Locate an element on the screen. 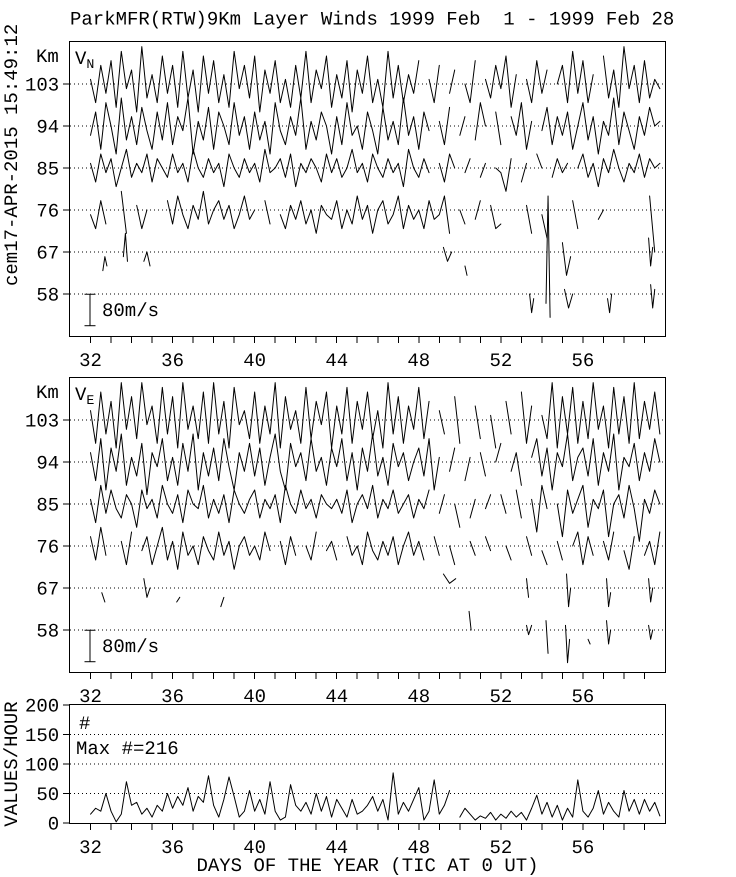 The image size is (736, 877). annotation: V$_{E}$ is located at coordinates (84, 396).